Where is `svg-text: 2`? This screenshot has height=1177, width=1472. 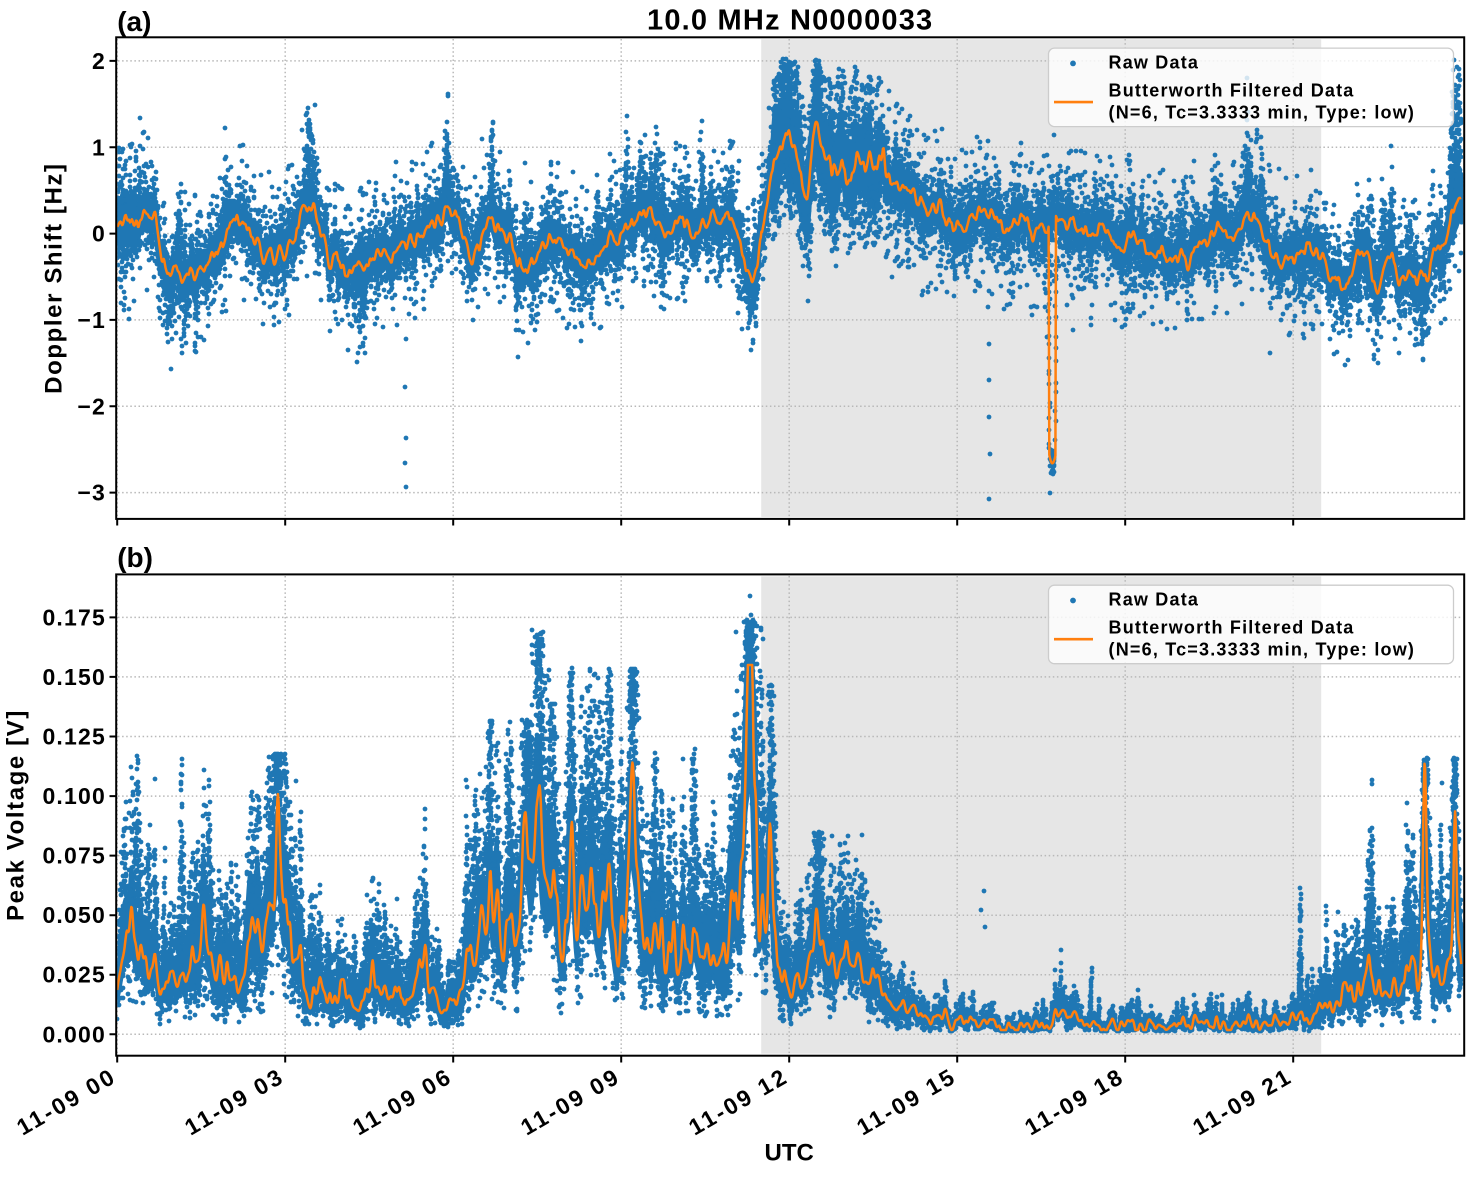
svg-text: 2 is located at coordinates (99, 61).